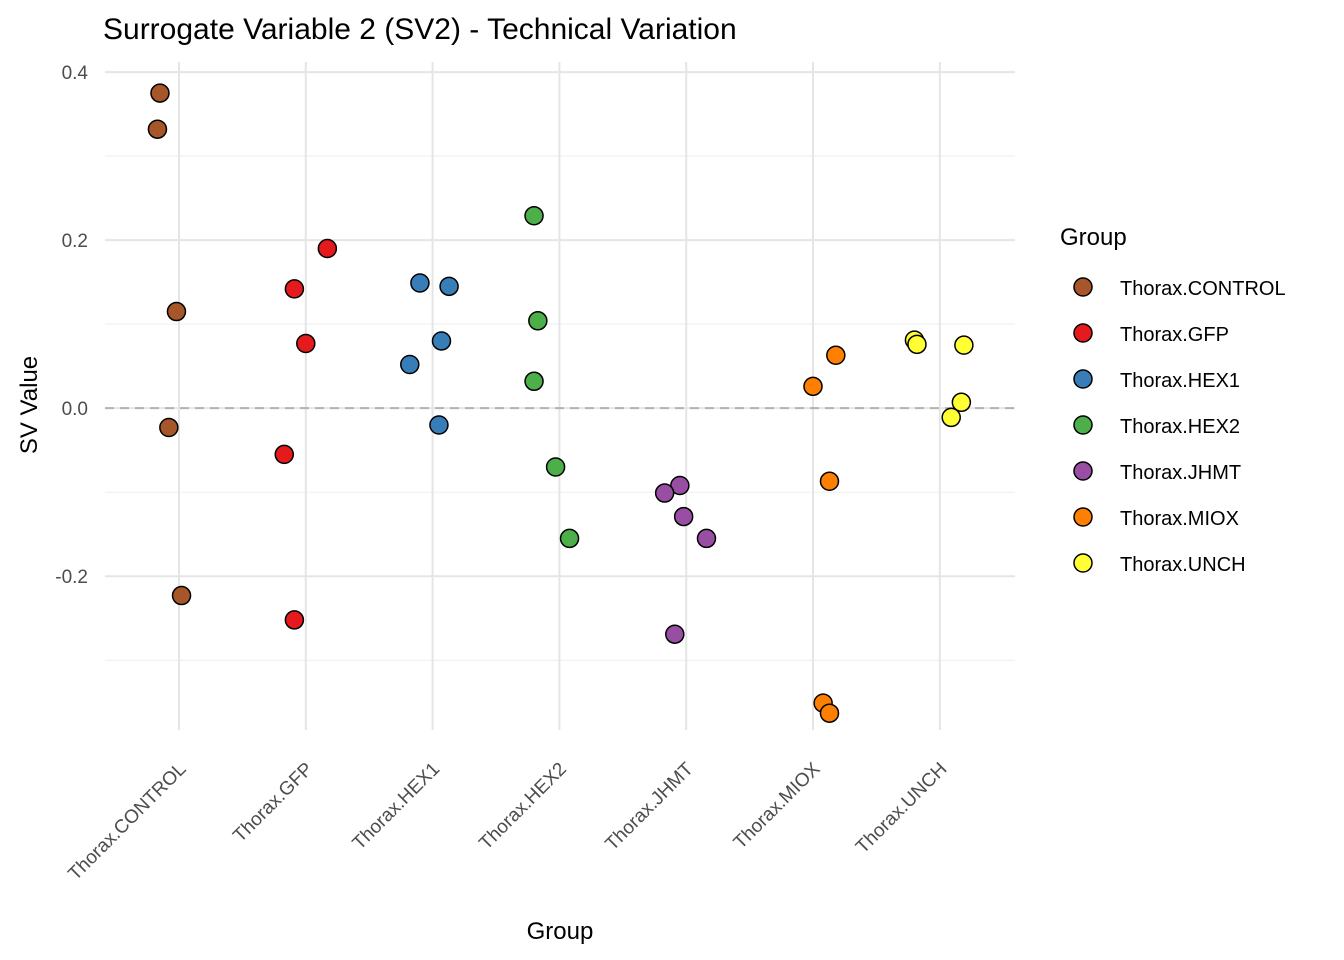  Describe the element at coordinates (650, 806) in the screenshot. I see `x-tick-label: Thorax.JHMT` at that location.